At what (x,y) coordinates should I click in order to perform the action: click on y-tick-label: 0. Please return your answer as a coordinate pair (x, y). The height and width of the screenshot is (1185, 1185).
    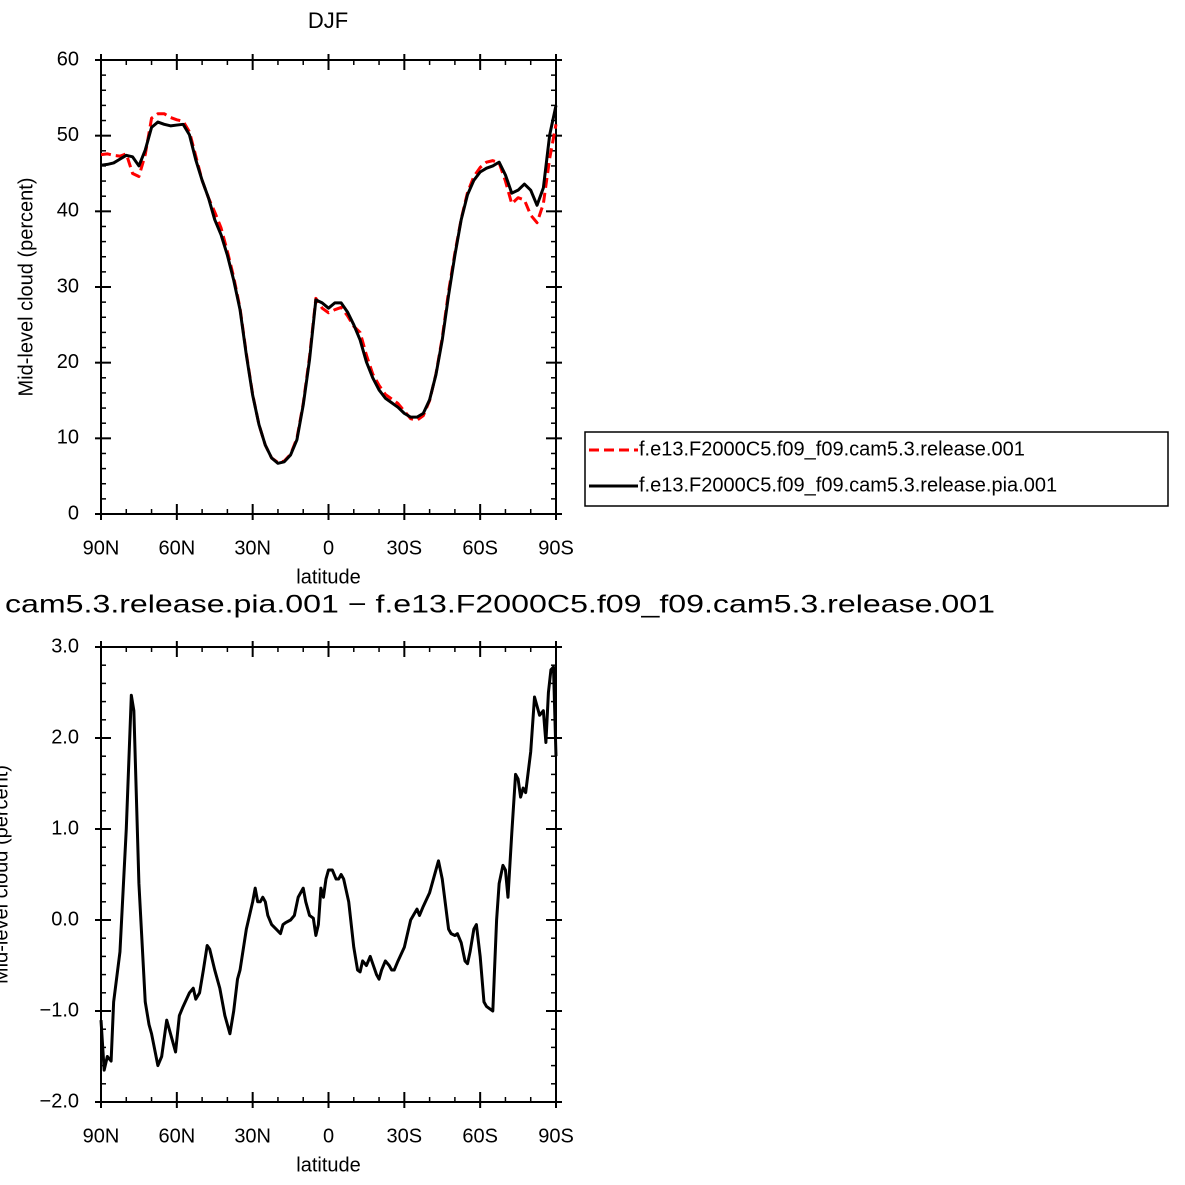
    Looking at the image, I should click on (73, 513).